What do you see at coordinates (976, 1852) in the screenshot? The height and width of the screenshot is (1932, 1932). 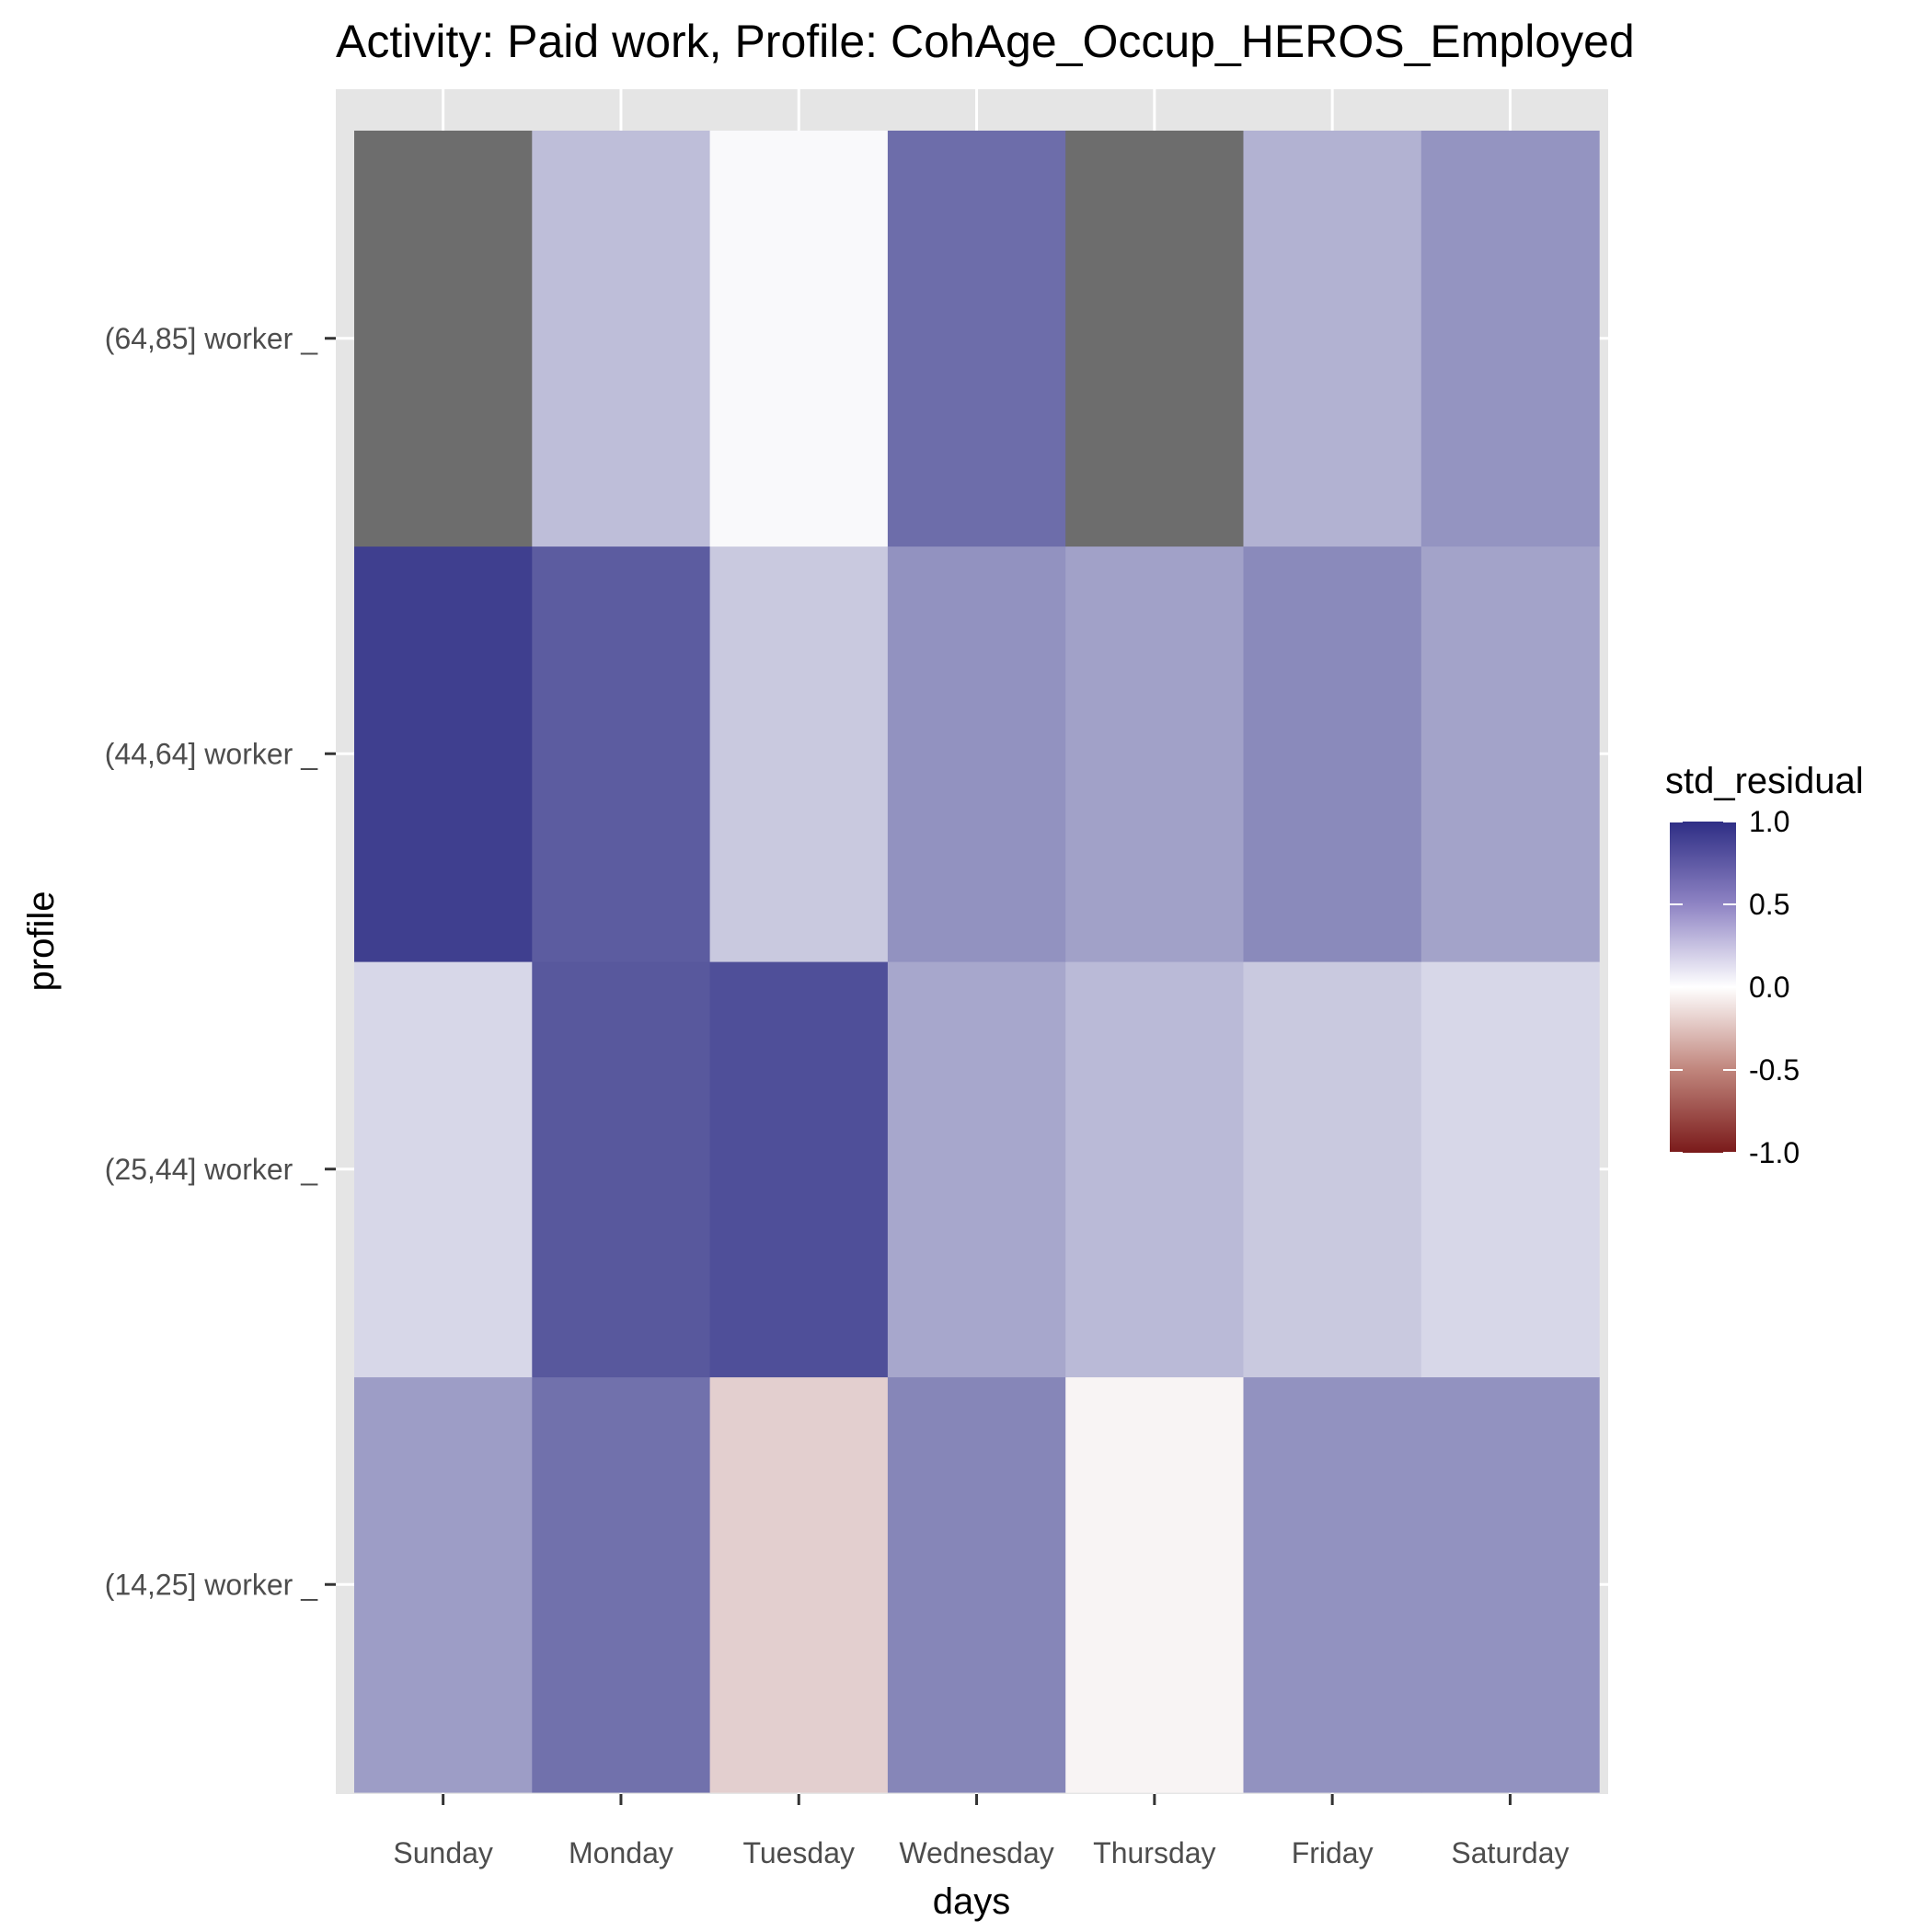 I see `x-tick-label: Wednesday` at bounding box center [976, 1852].